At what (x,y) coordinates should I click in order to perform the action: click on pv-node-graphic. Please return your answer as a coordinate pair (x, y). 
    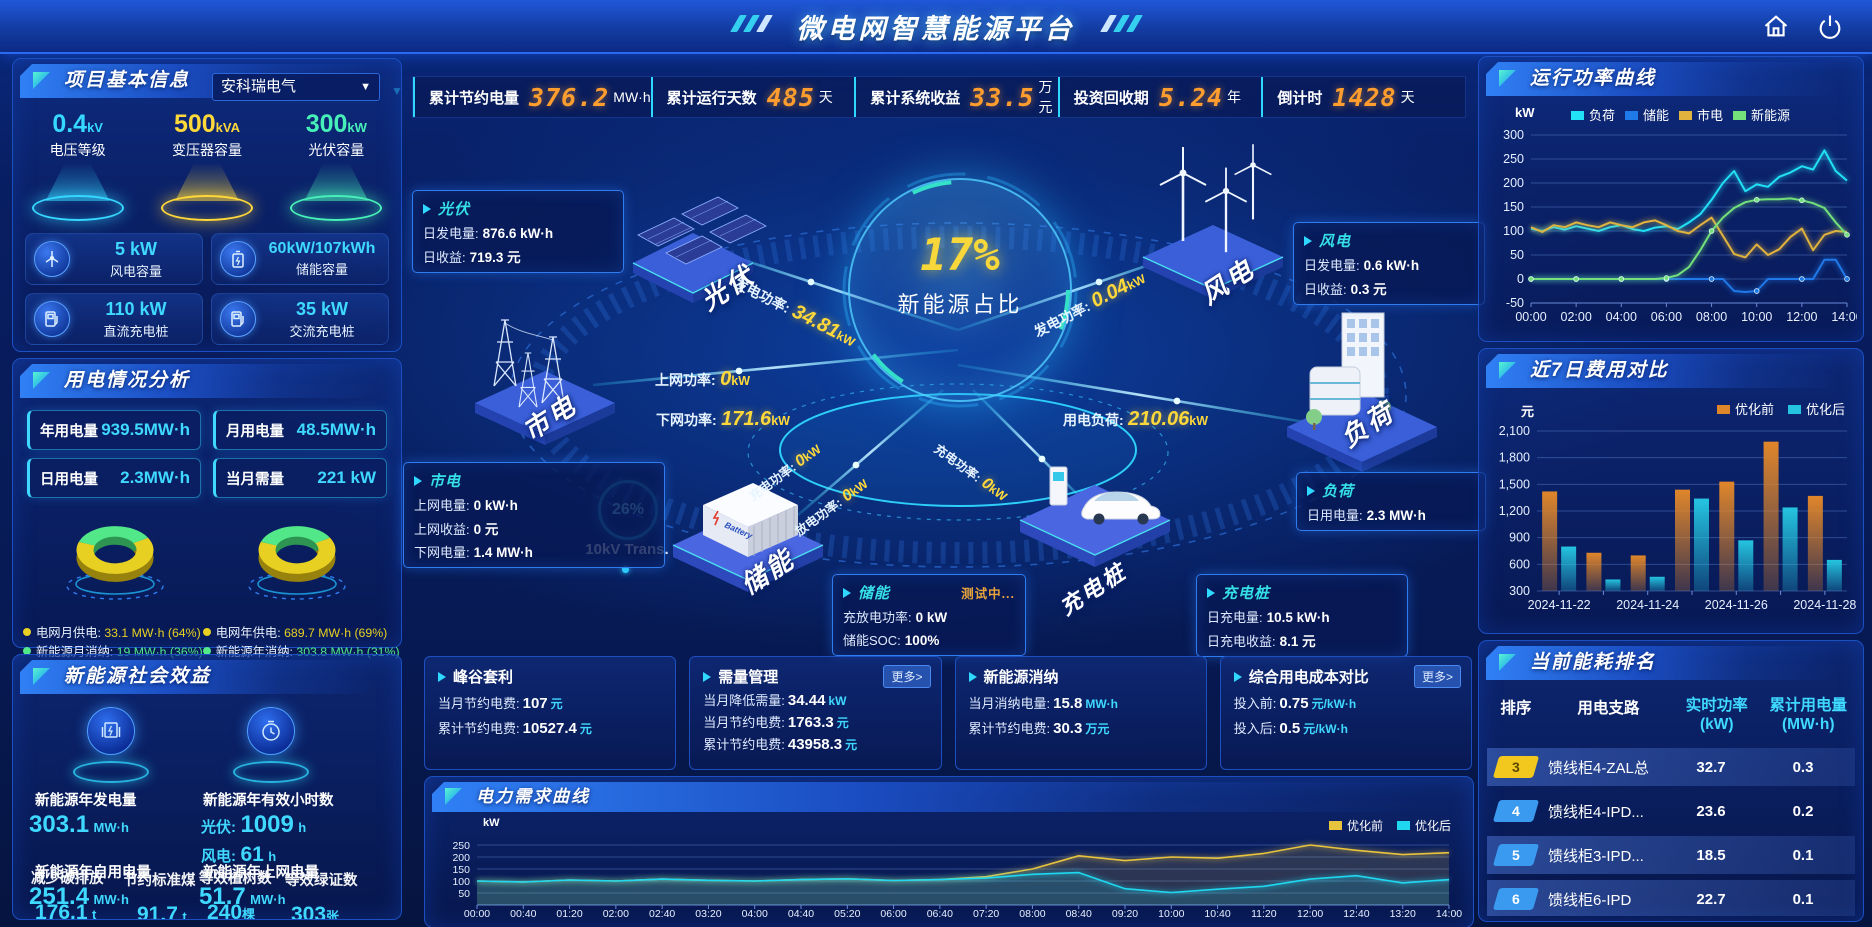
    Looking at the image, I should click on (699, 249).